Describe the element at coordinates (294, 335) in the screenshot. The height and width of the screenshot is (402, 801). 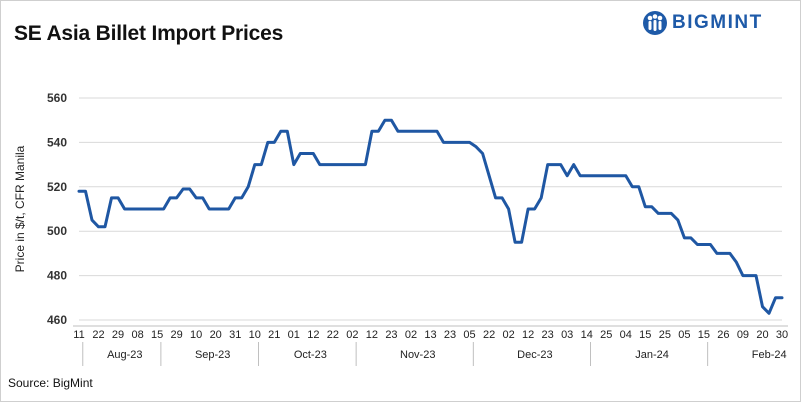
I see `x-tick-label: 01` at that location.